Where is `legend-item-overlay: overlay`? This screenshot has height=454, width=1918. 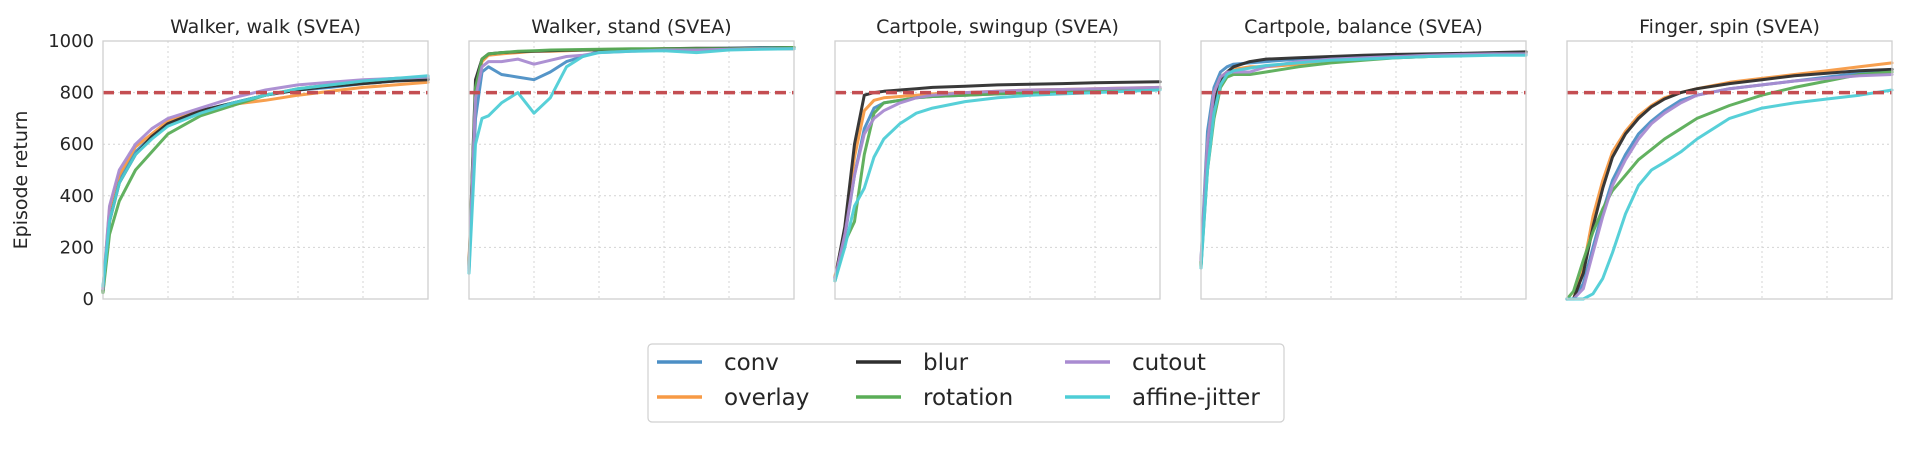
legend-item-overlay: overlay is located at coordinates (733, 398).